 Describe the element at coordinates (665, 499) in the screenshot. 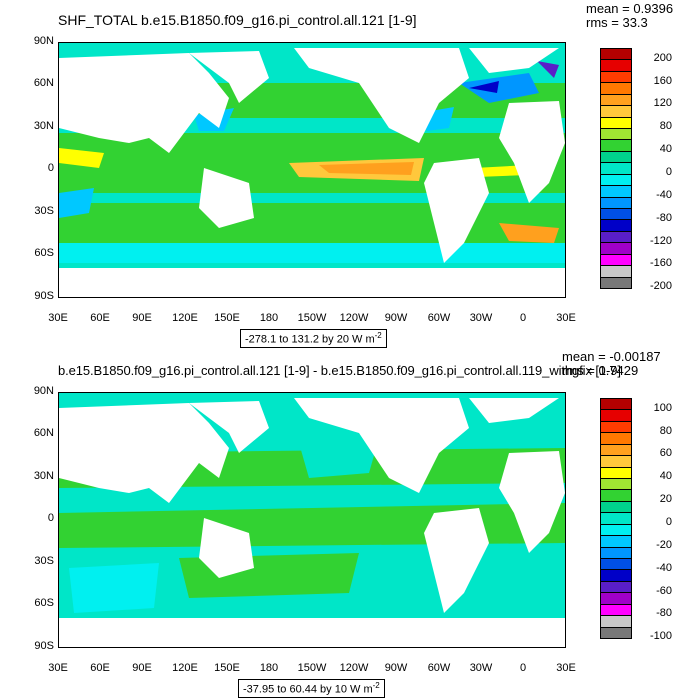

I see `colorbar-label: 20` at that location.